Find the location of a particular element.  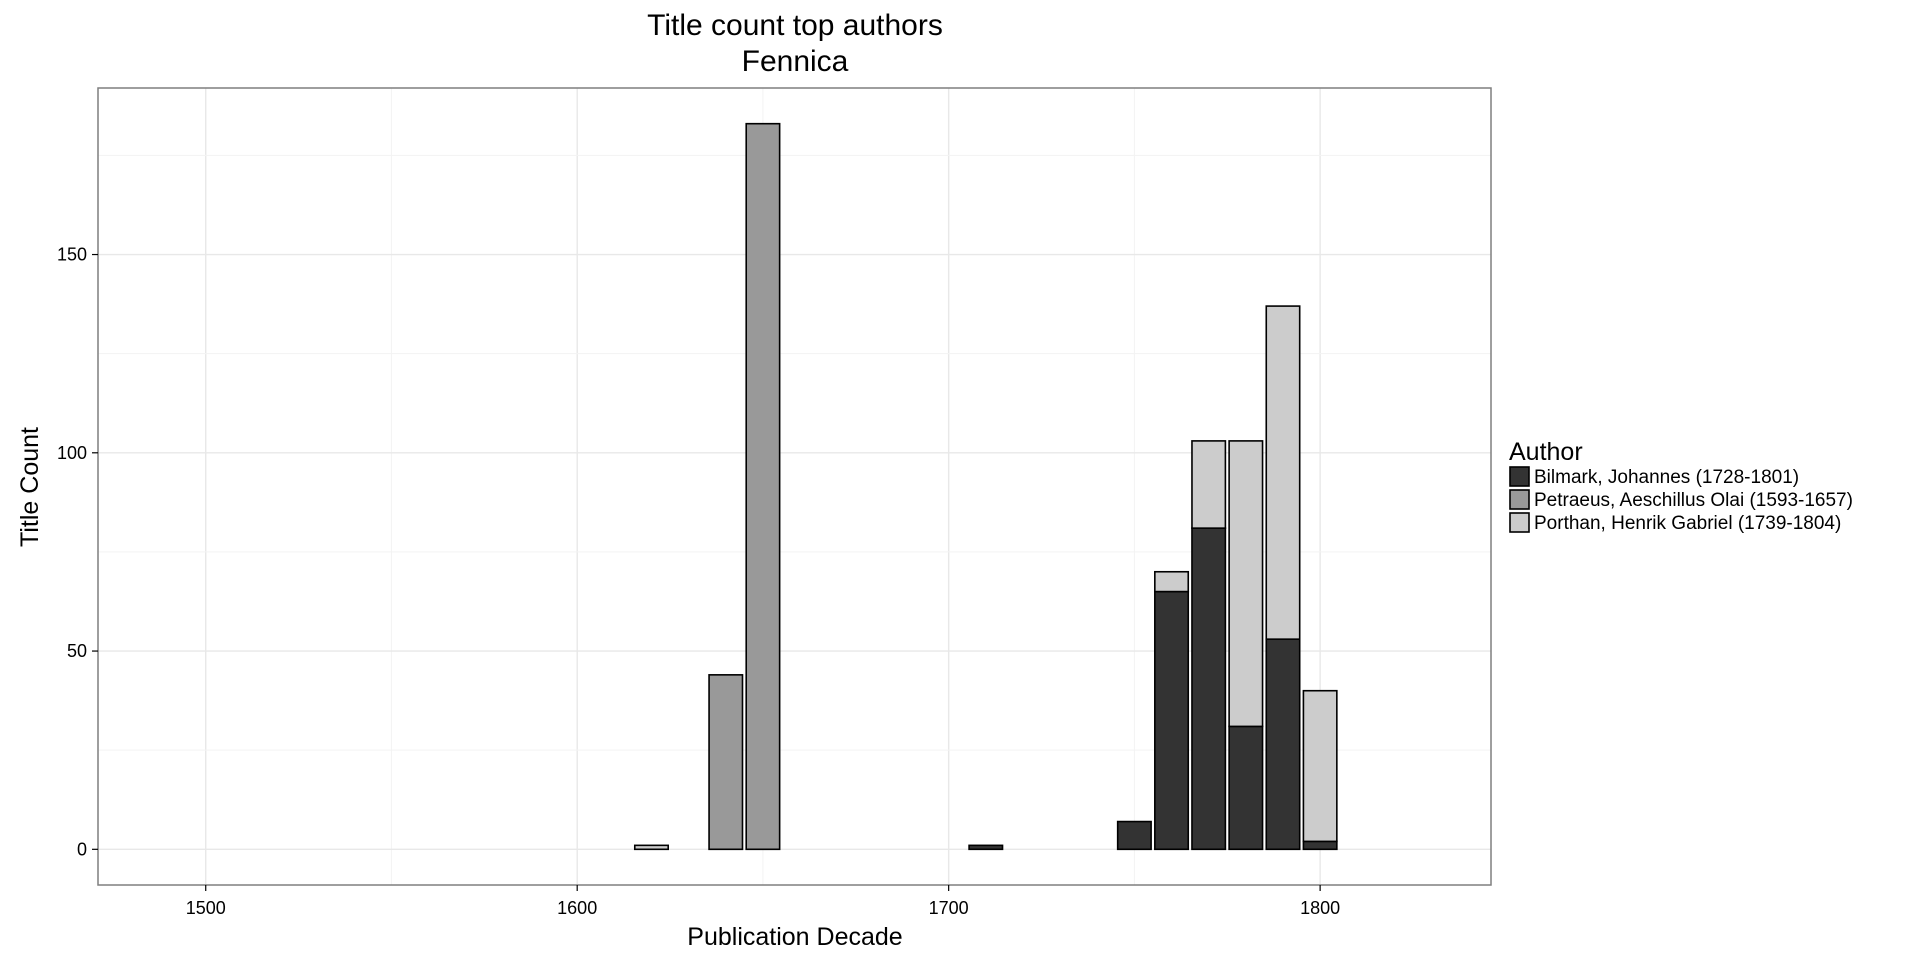

x-axis: 1500 1600 1700 1800 is located at coordinates (763, 901).